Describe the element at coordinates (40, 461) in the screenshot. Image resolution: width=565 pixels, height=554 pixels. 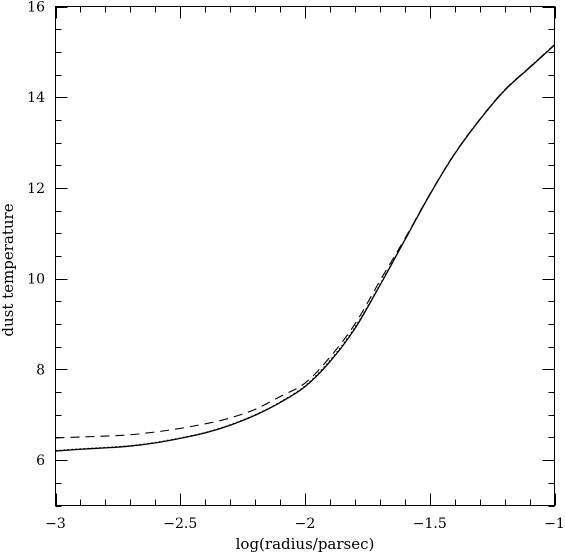
I see `y-tick-label: 6` at that location.